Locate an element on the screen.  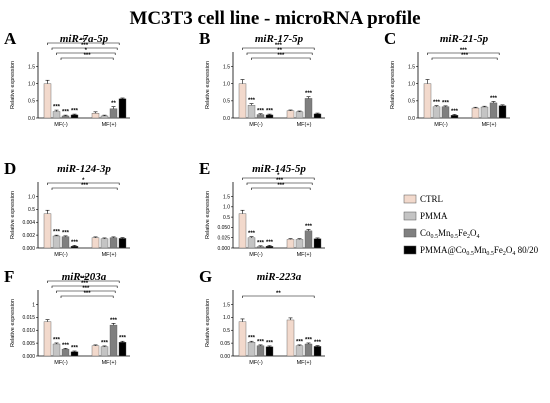
legend-label: PMMA@Co0.5Mn0.5Fe2O4 80/20 is located at coordinates (479, 251).